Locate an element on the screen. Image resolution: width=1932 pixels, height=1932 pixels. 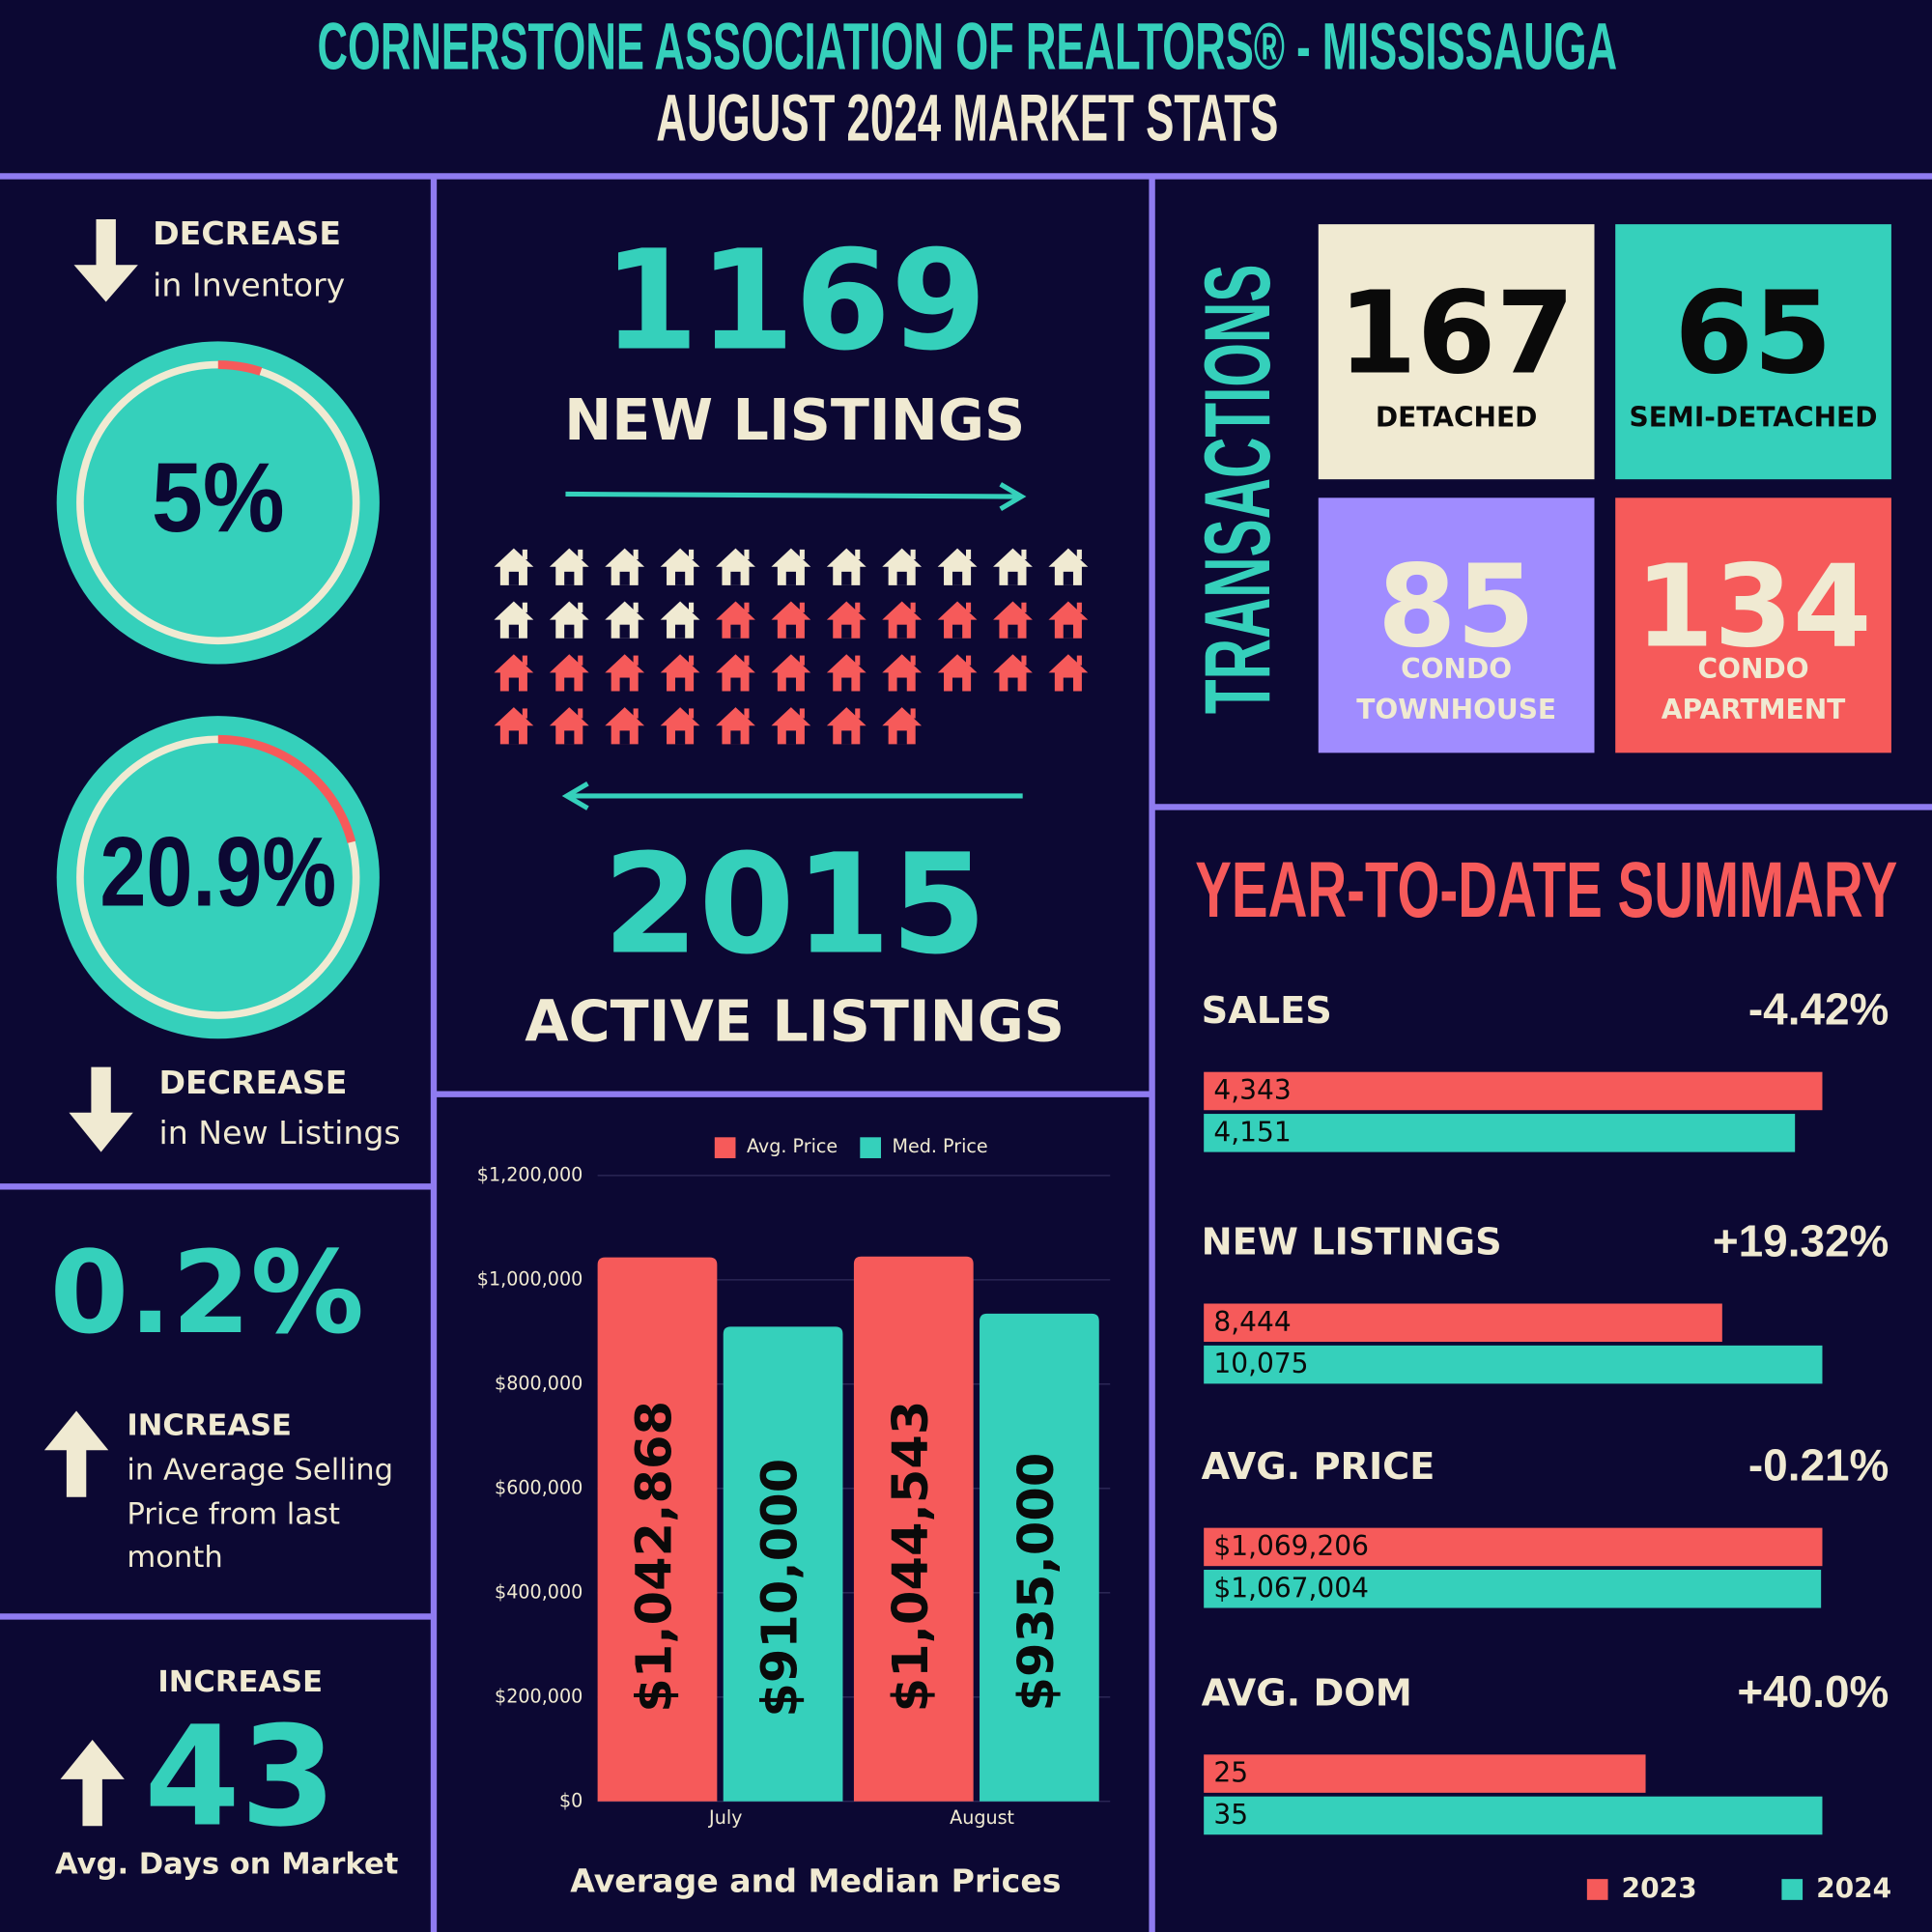
ring-value: 20.9% is located at coordinates (217, 872).